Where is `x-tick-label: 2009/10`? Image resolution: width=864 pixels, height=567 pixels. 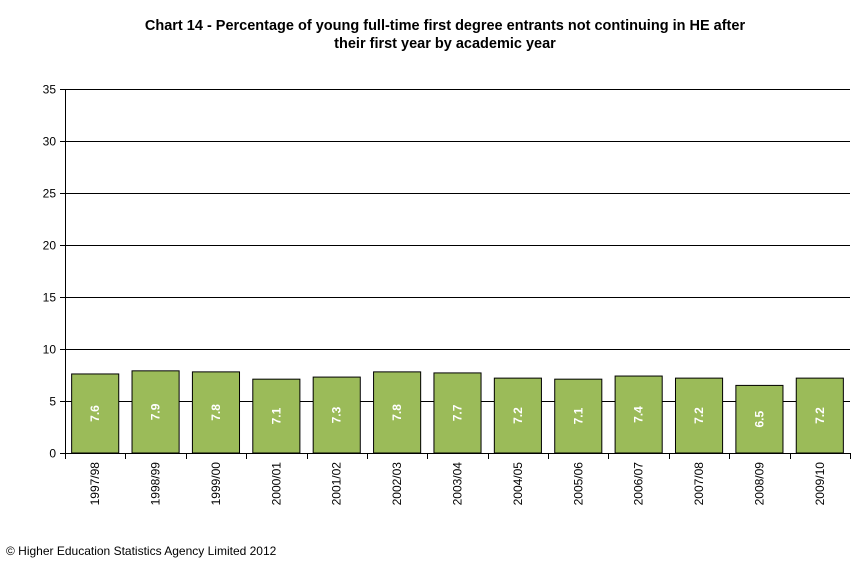 x-tick-label: 2009/10 is located at coordinates (820, 484).